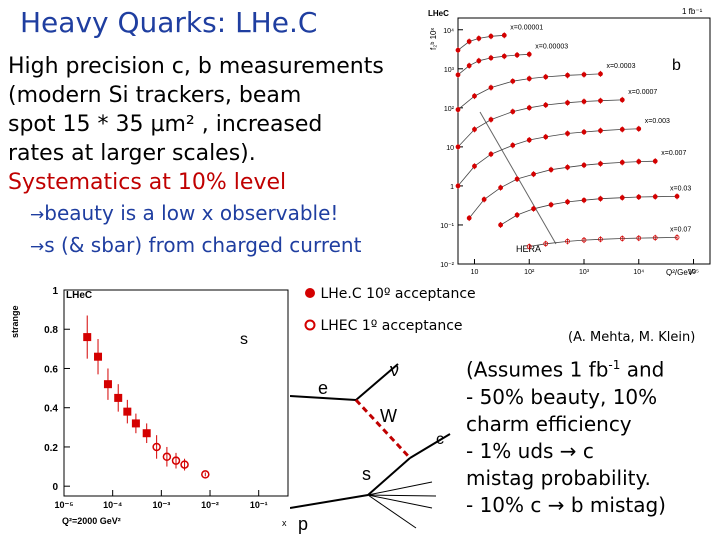 The width and height of the screenshot is (720, 540). I want to click on strange-y-axis-label: strange, so click(15, 321).